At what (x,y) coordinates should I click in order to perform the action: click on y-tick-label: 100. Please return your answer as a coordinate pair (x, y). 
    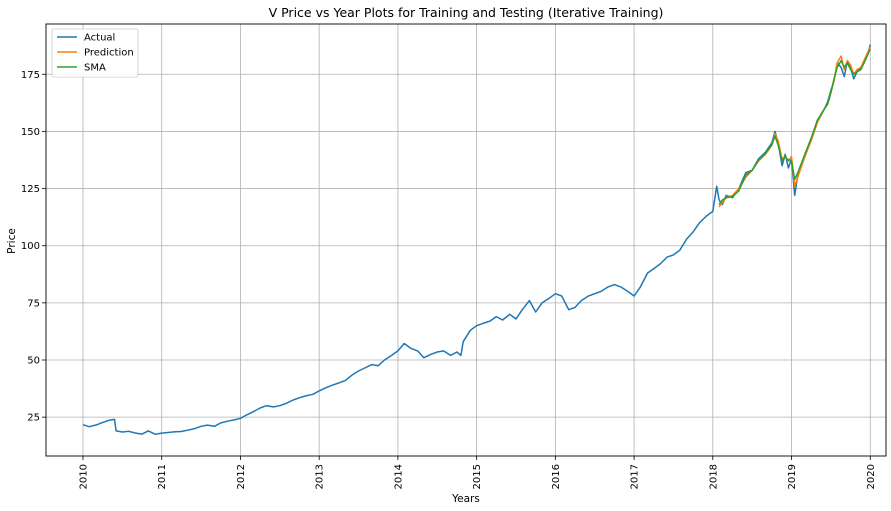
    Looking at the image, I should click on (30, 246).